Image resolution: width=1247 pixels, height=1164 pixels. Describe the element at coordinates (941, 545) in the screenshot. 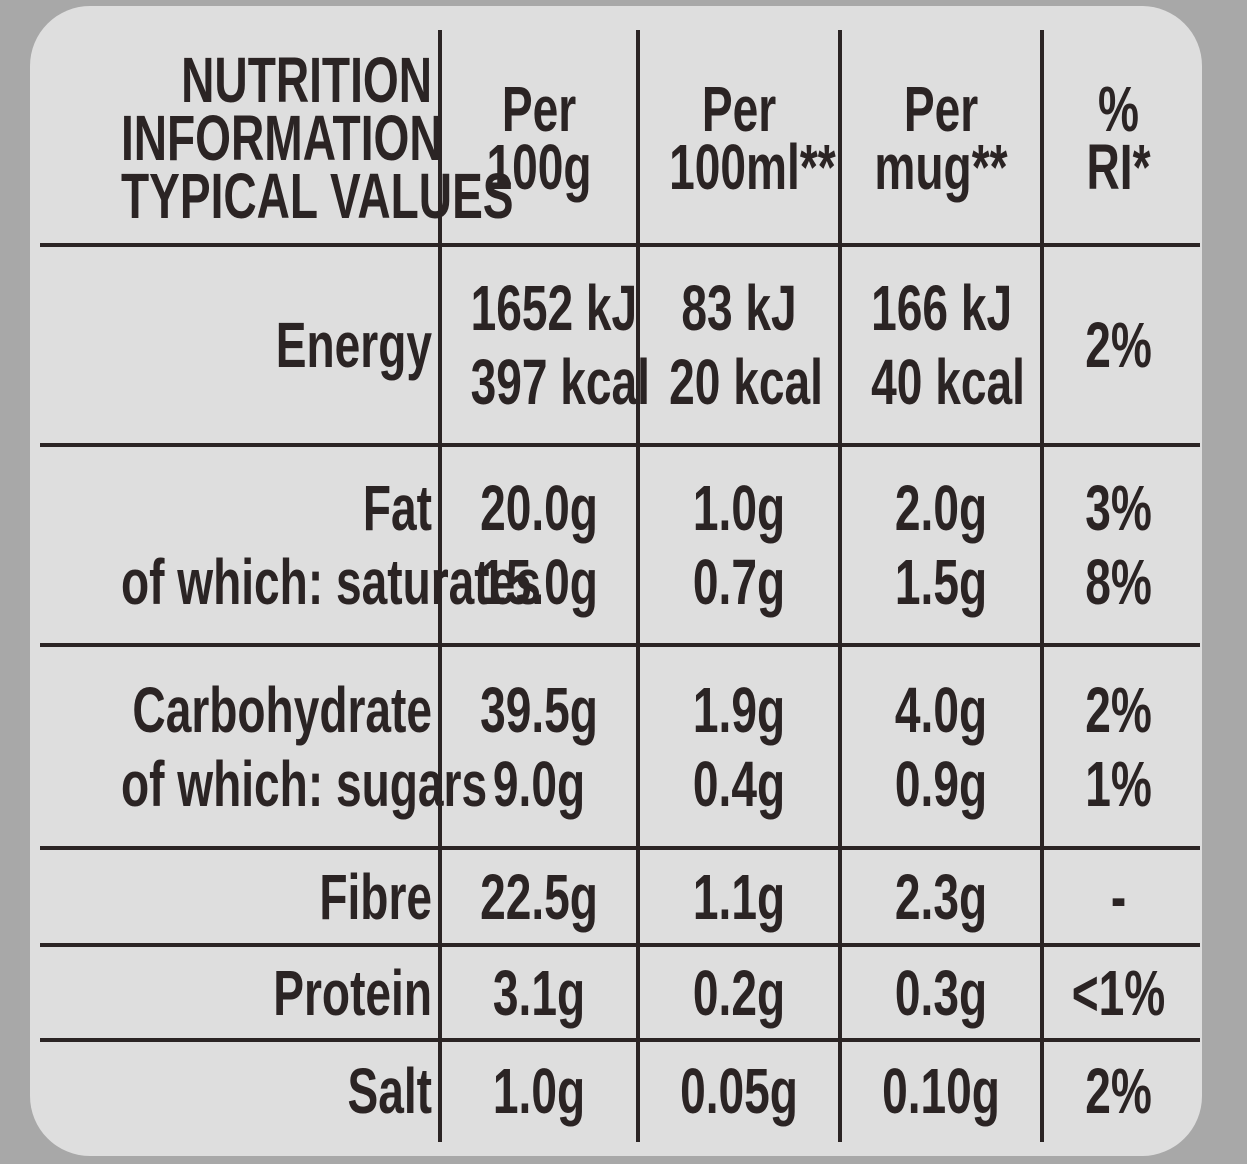

I see `table-cell: 2.0g 1.5g` at that location.